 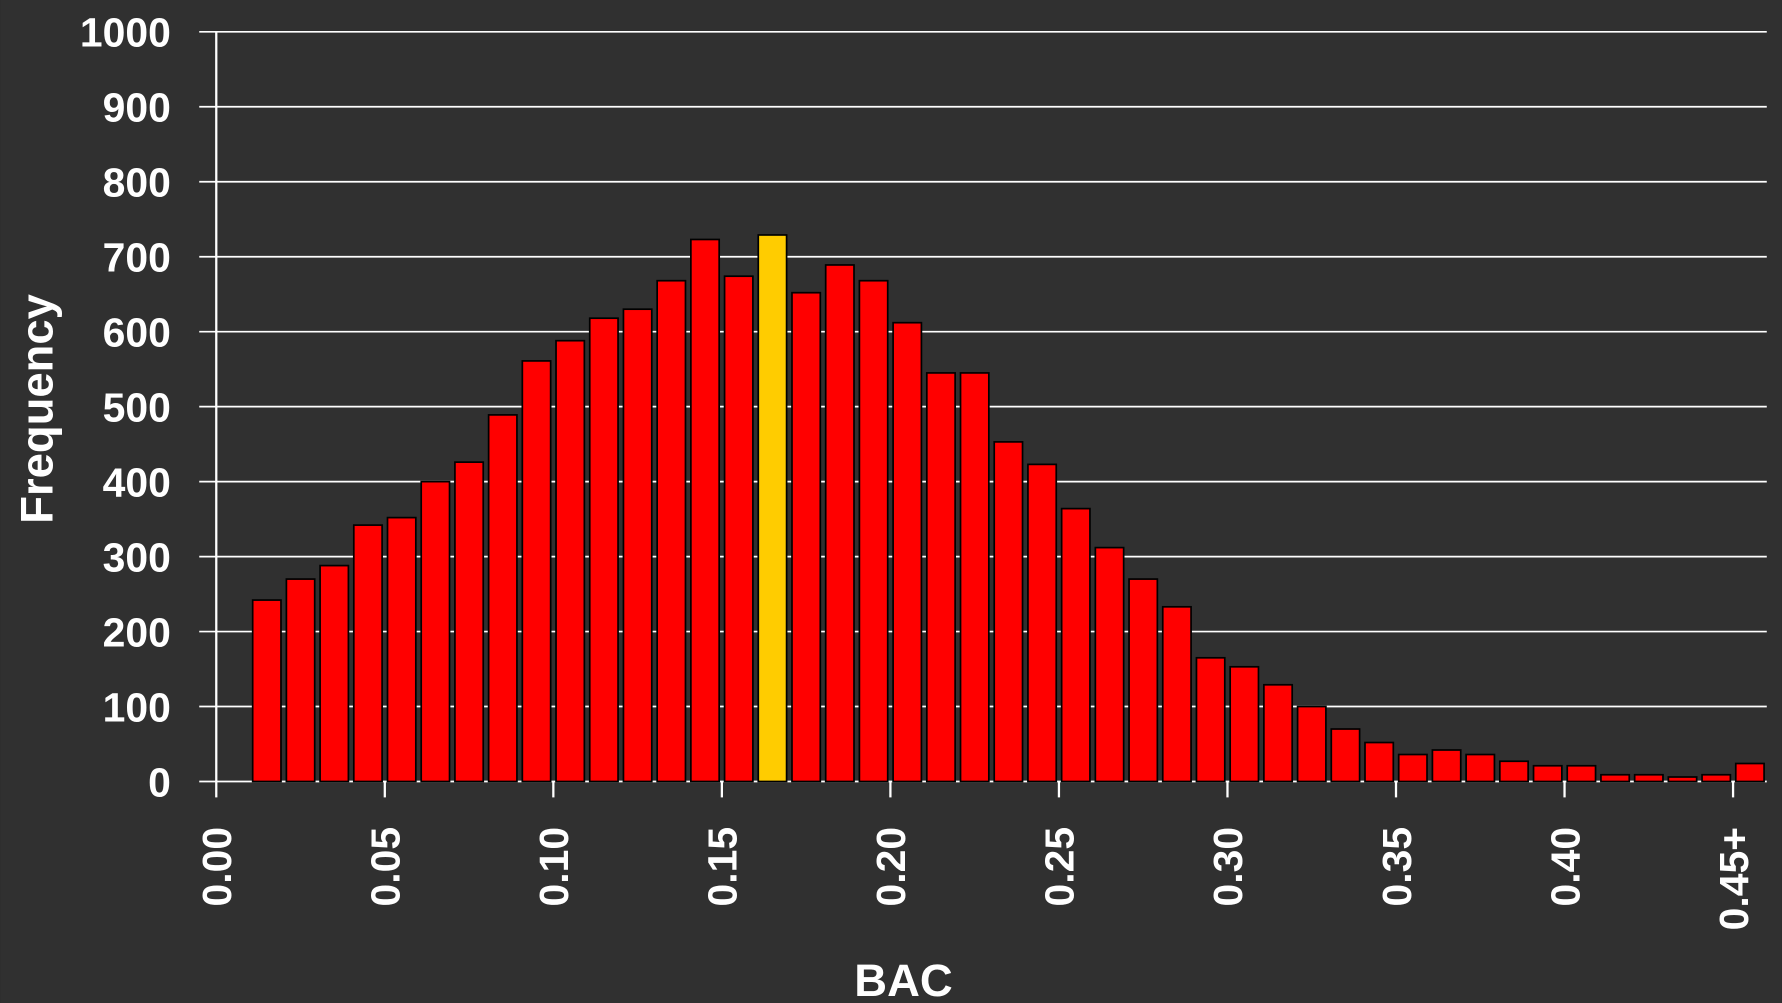 What do you see at coordinates (137, 183) in the screenshot?
I see `y-tick-label: 800` at bounding box center [137, 183].